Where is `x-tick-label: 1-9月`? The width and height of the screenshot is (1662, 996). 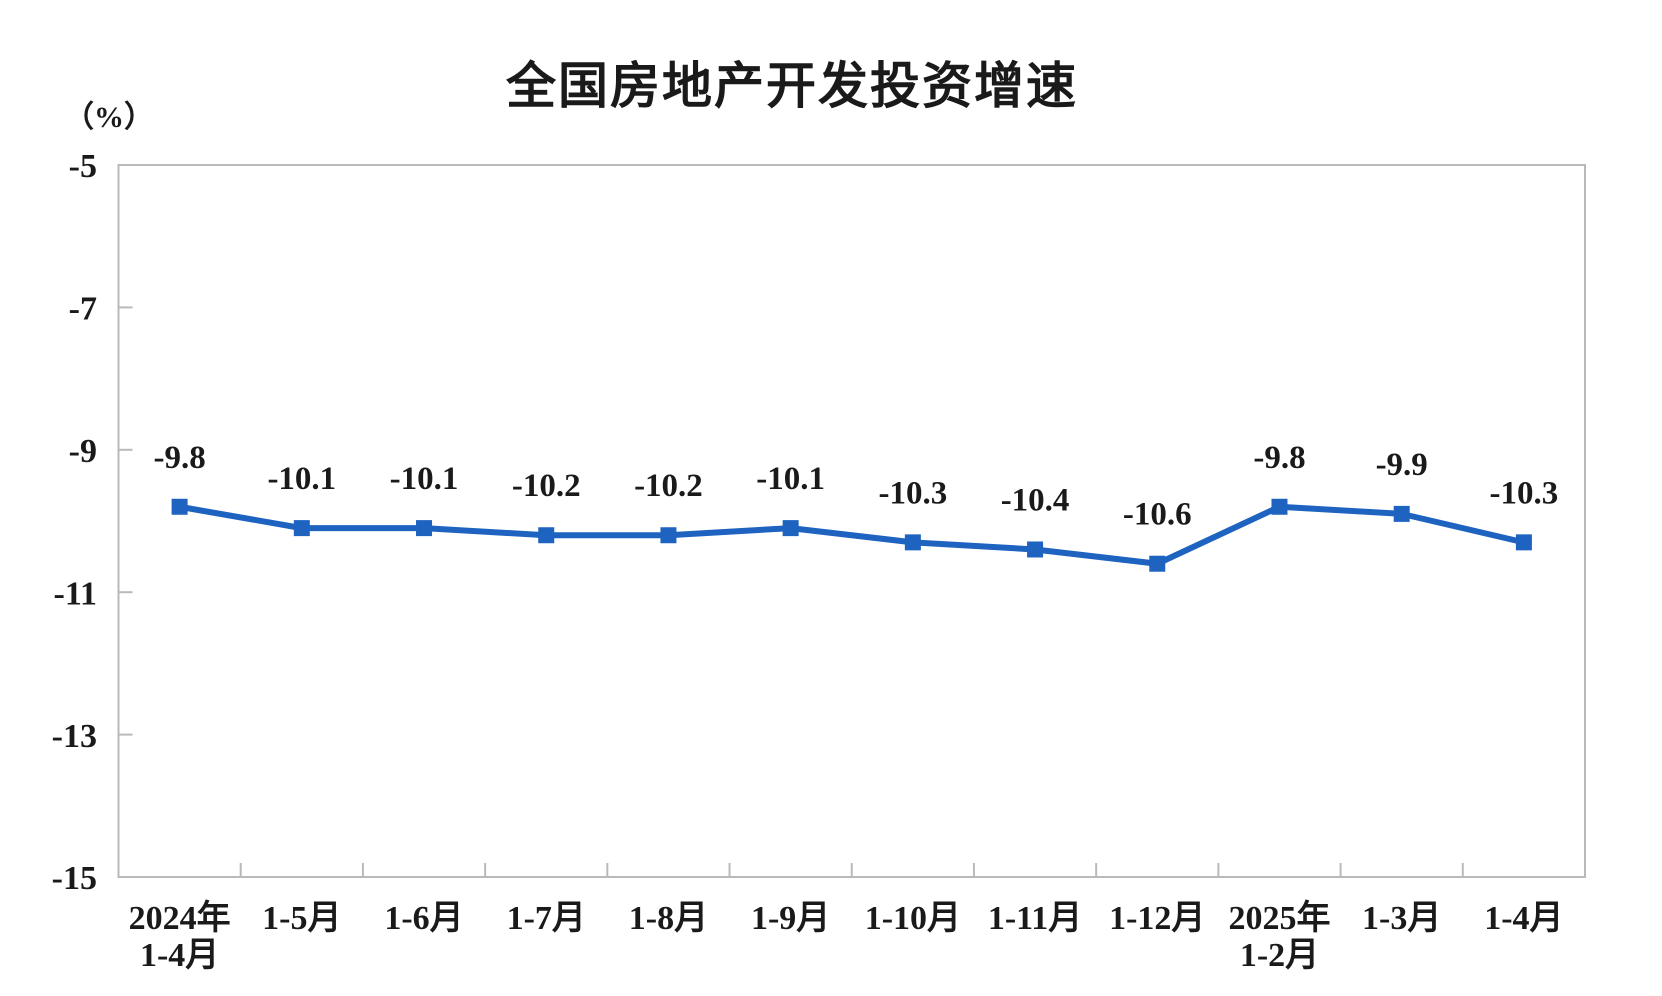 x-tick-label: 1-9月 is located at coordinates (790, 918).